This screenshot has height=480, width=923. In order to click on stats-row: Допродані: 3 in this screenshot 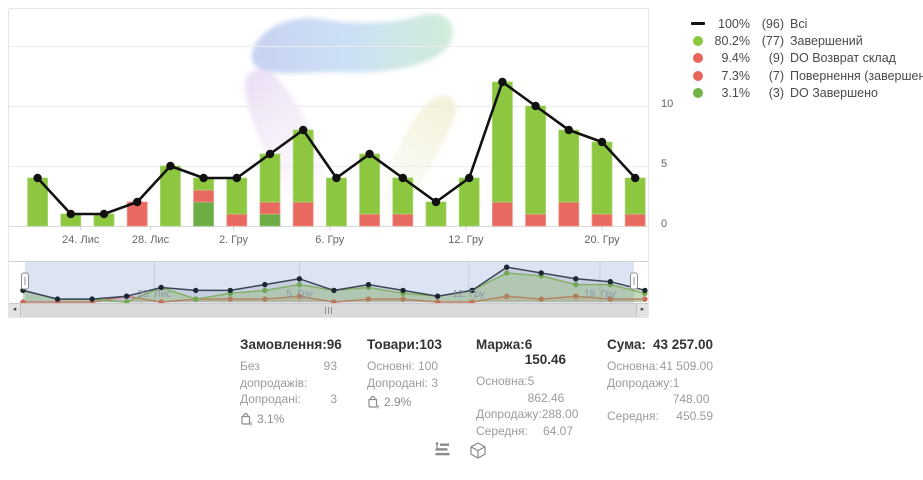, I will do `click(402, 383)`.